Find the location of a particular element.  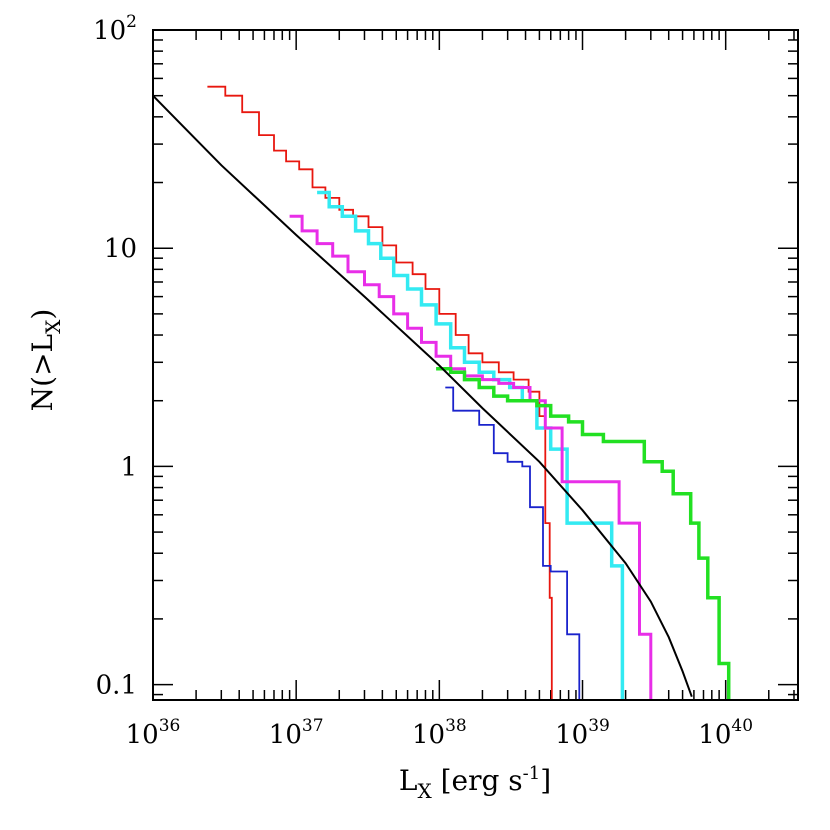

x-tick-label: 1036 is located at coordinates (153, 733).